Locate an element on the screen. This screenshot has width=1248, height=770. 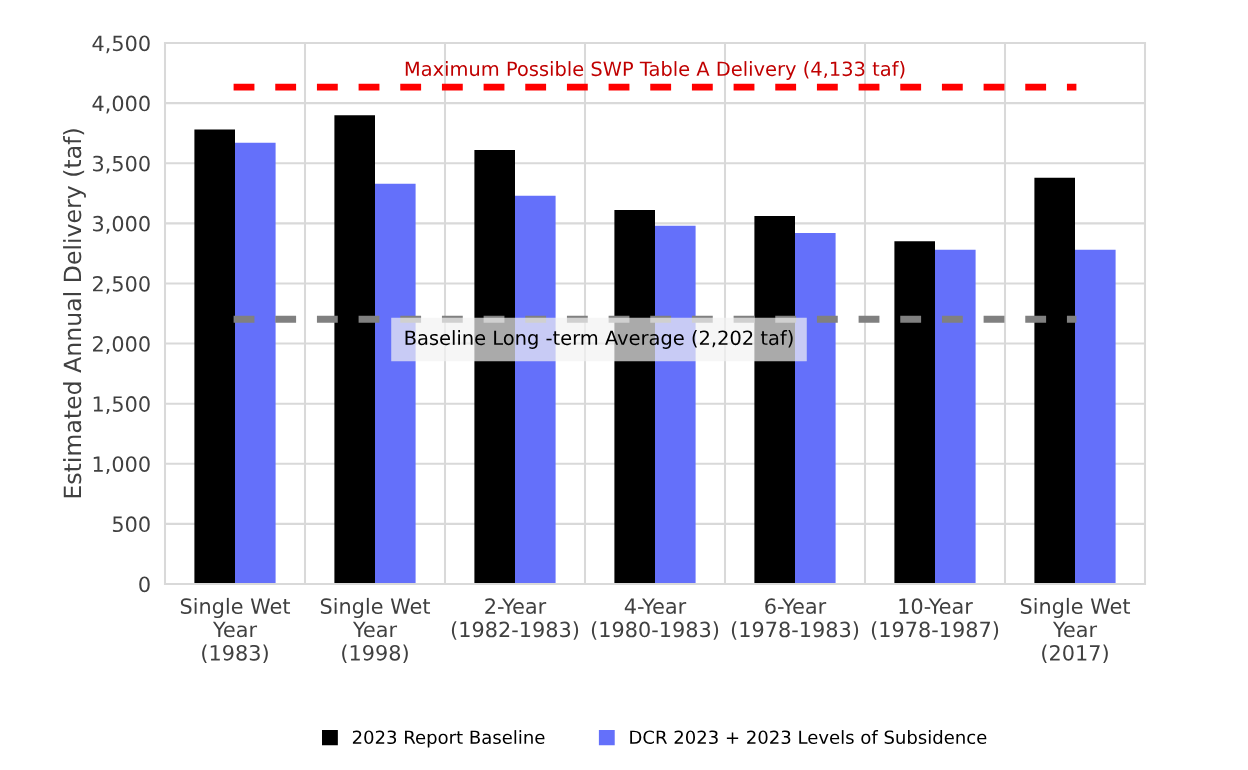
y-axis-title: Estimated Annual Delivery (taf) is located at coordinates (74, 313).